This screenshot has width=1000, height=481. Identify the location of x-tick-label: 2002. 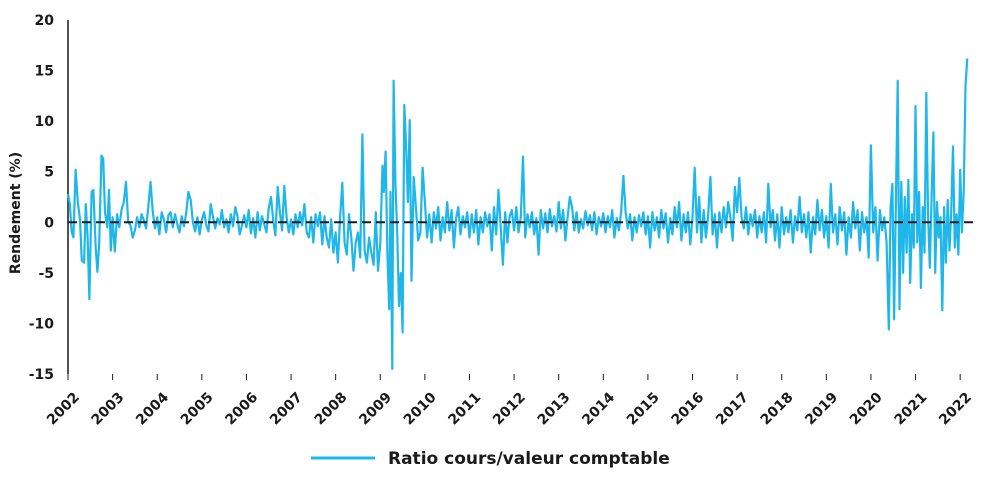
(63, 409).